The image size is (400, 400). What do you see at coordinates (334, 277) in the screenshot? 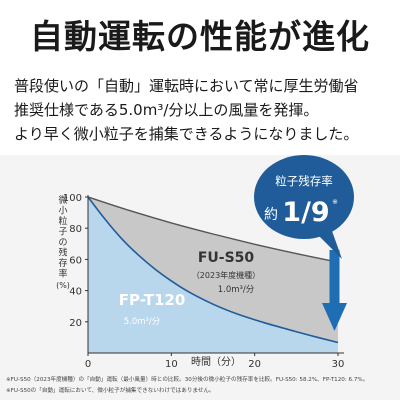
I see `arrow-shaft` at bounding box center [334, 277].